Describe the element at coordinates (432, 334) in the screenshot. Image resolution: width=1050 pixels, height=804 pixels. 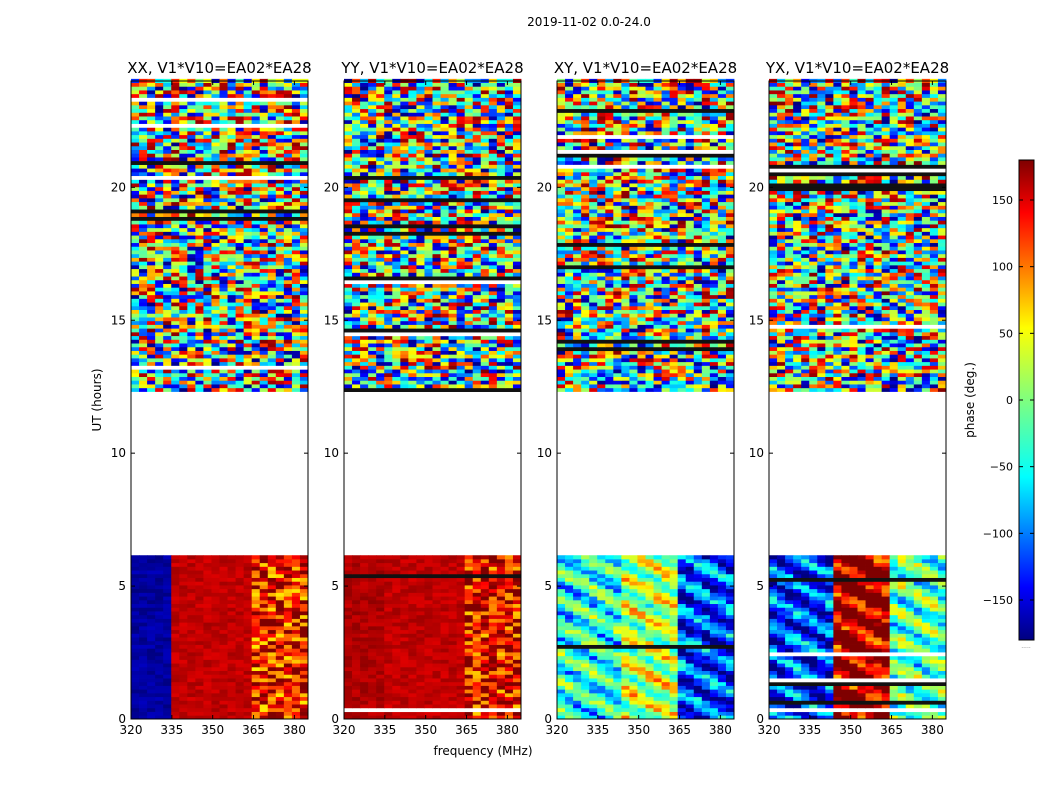
I see `flag-band` at that location.